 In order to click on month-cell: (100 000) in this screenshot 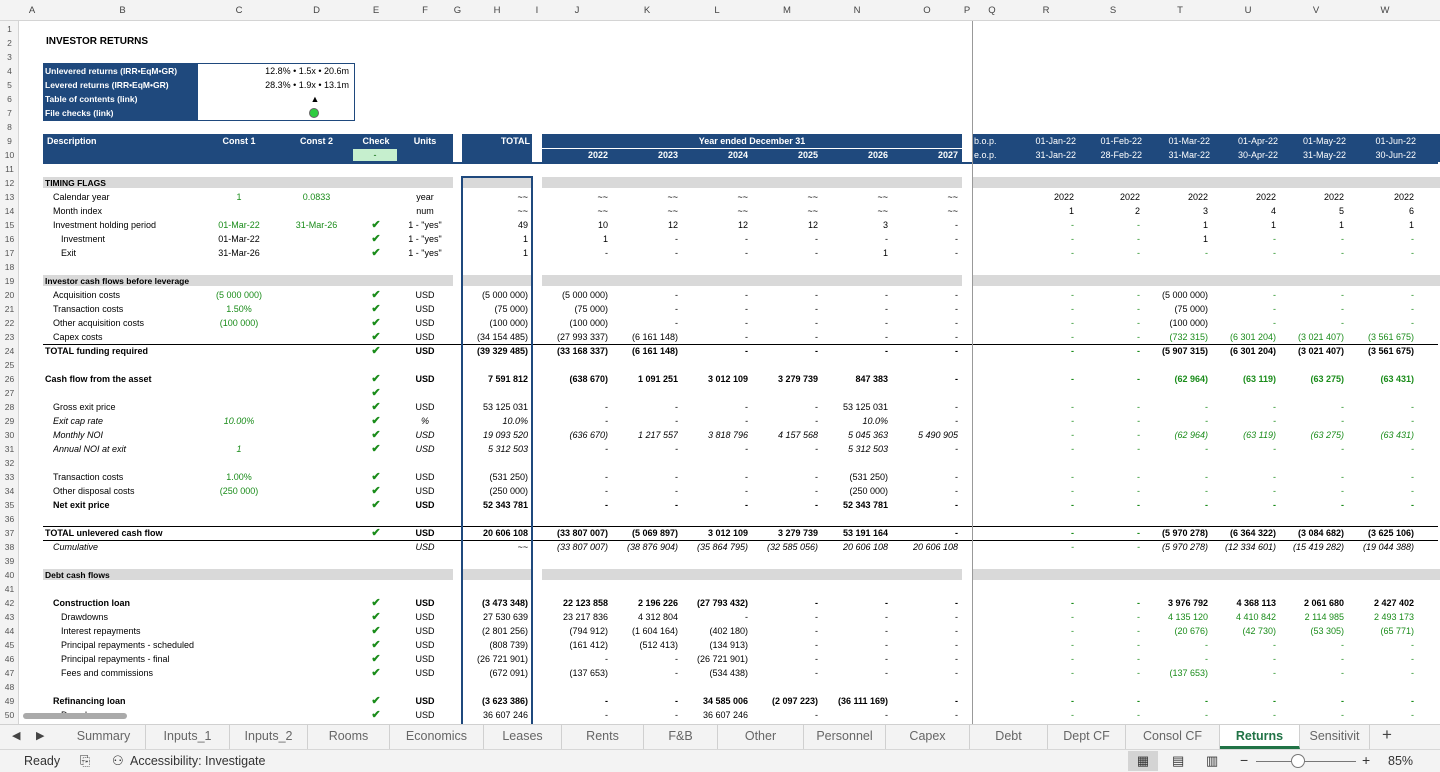, I will do `click(1188, 323)`.